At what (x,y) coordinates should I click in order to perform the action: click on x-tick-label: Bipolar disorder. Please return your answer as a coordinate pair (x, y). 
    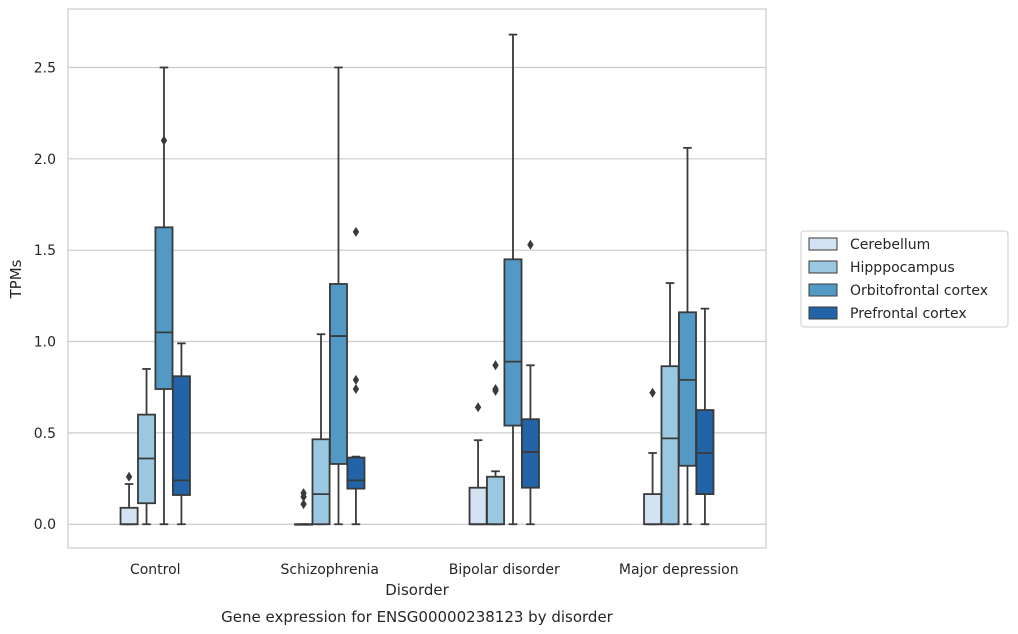
    Looking at the image, I should click on (504, 570).